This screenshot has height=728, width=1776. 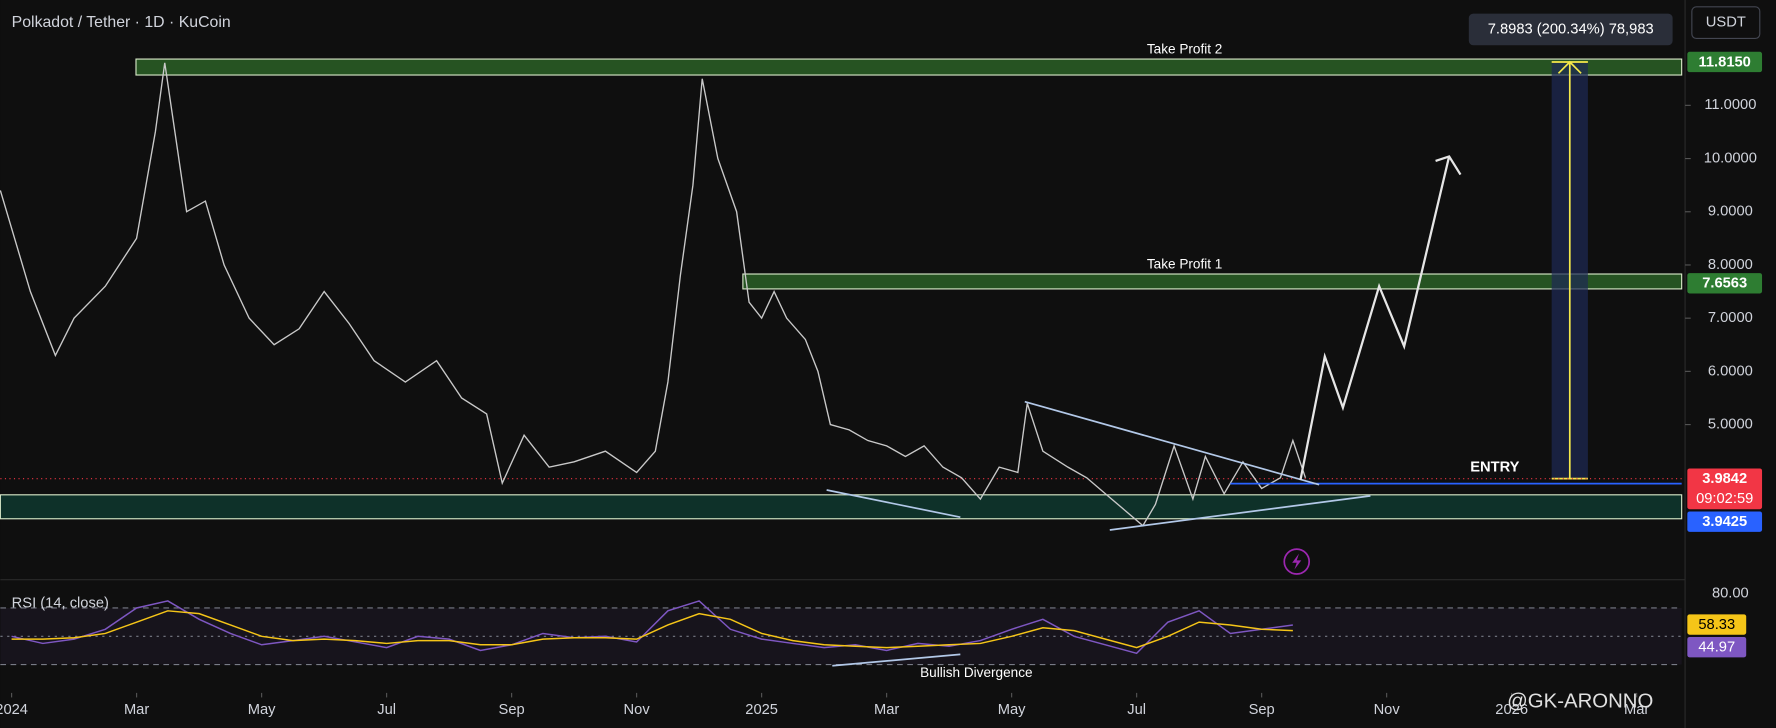 I want to click on x-tick-label: 2026, so click(x=1511, y=710).